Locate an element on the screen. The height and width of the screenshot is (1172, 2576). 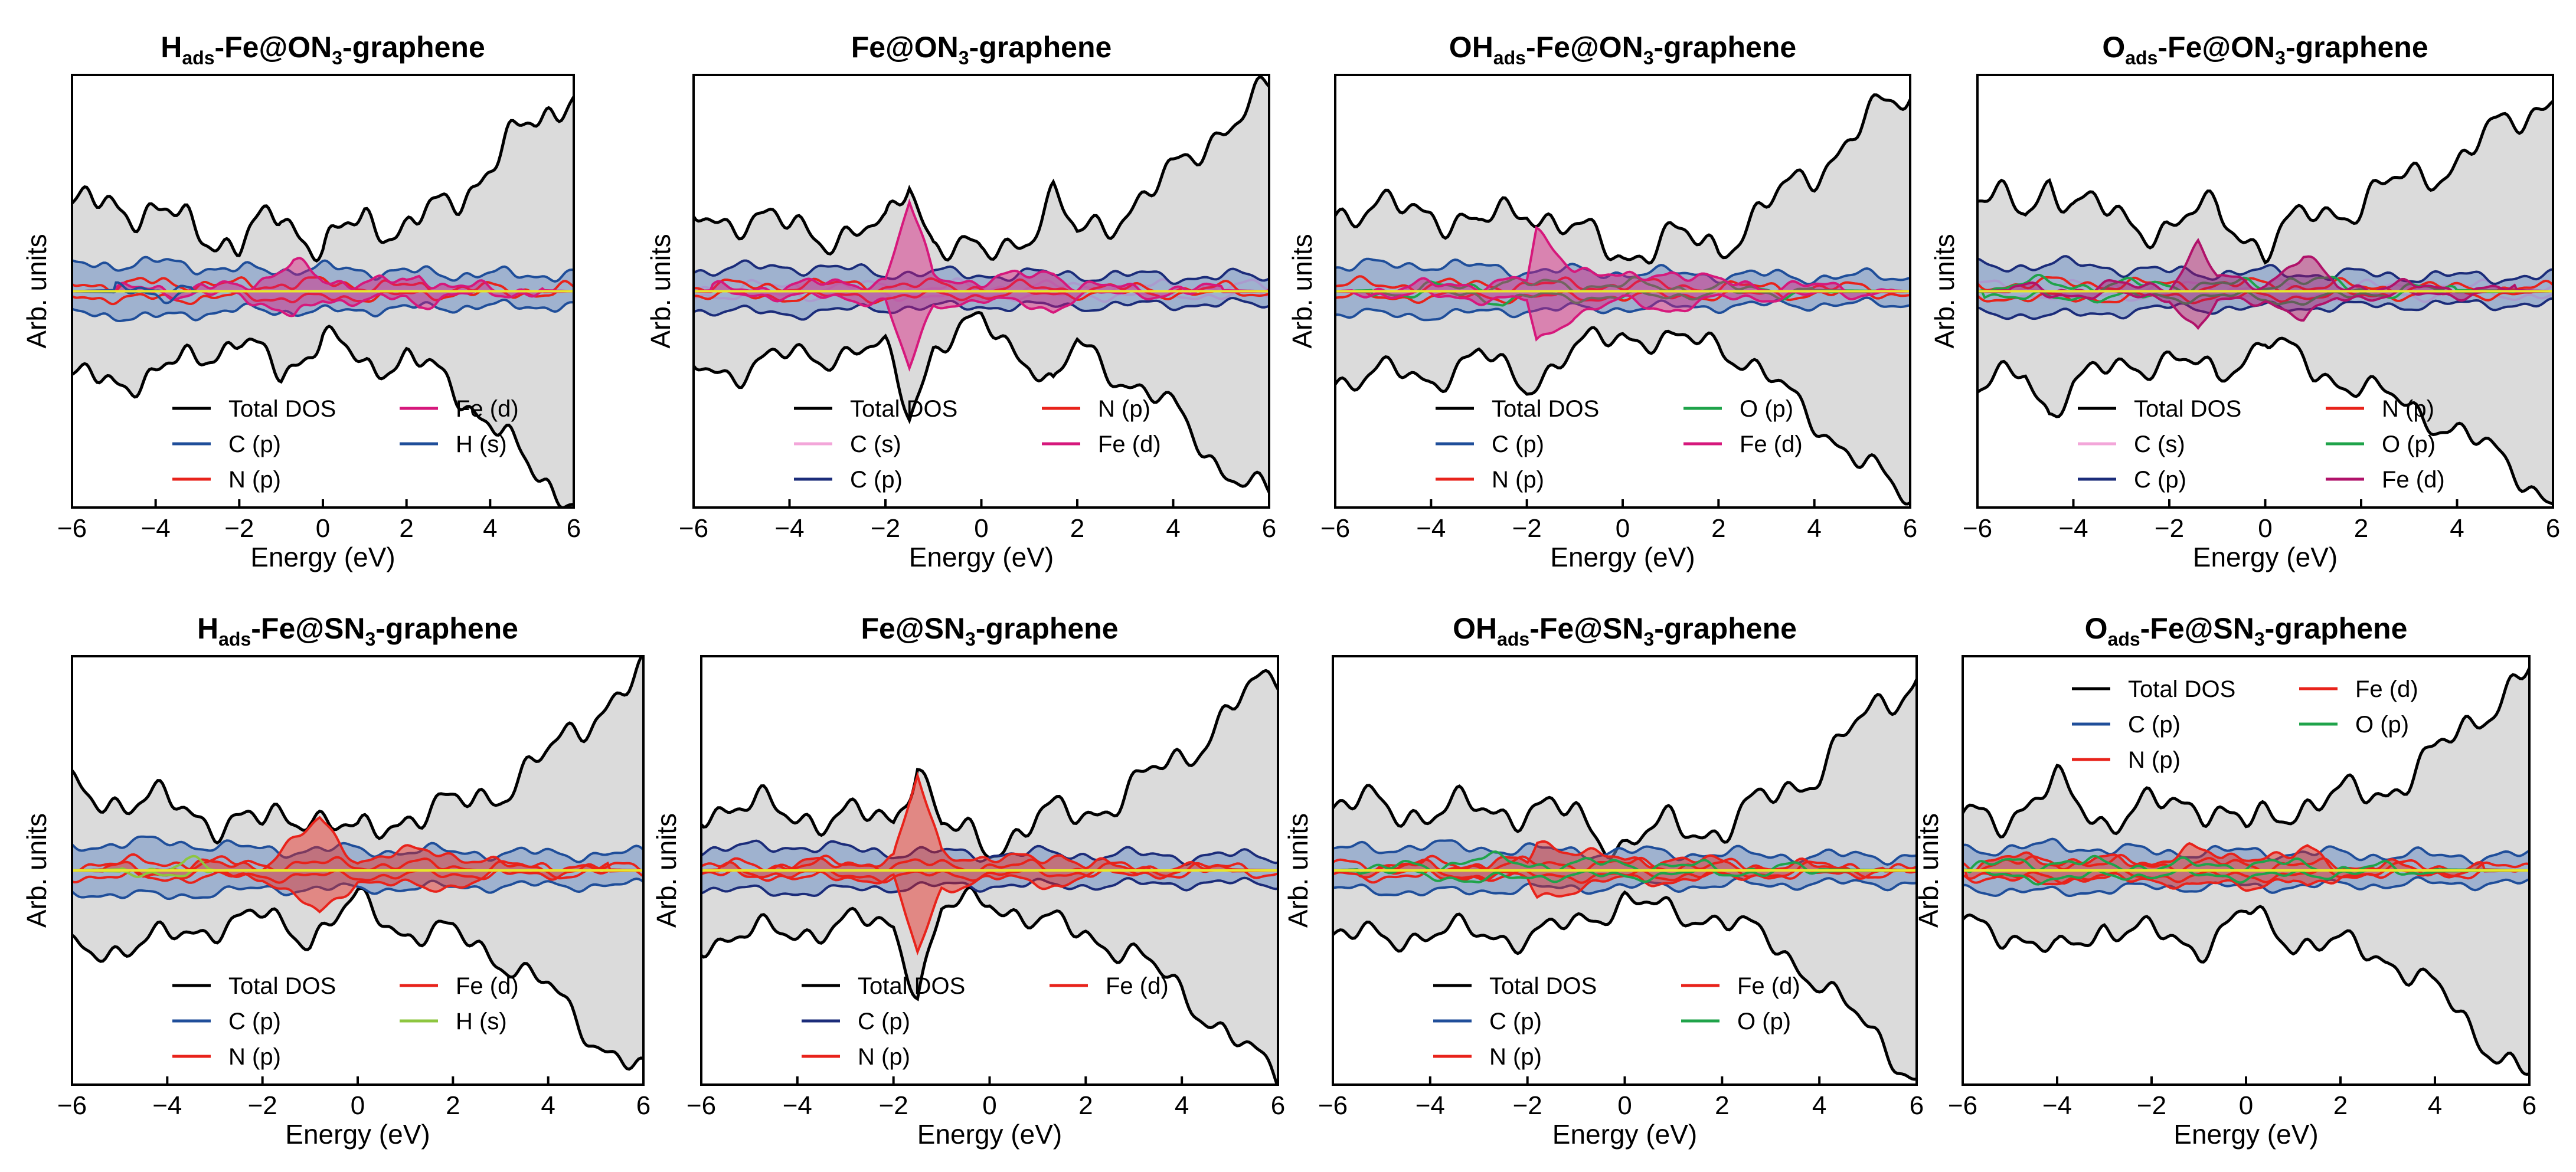
title-part: O is located at coordinates (2113, 47).